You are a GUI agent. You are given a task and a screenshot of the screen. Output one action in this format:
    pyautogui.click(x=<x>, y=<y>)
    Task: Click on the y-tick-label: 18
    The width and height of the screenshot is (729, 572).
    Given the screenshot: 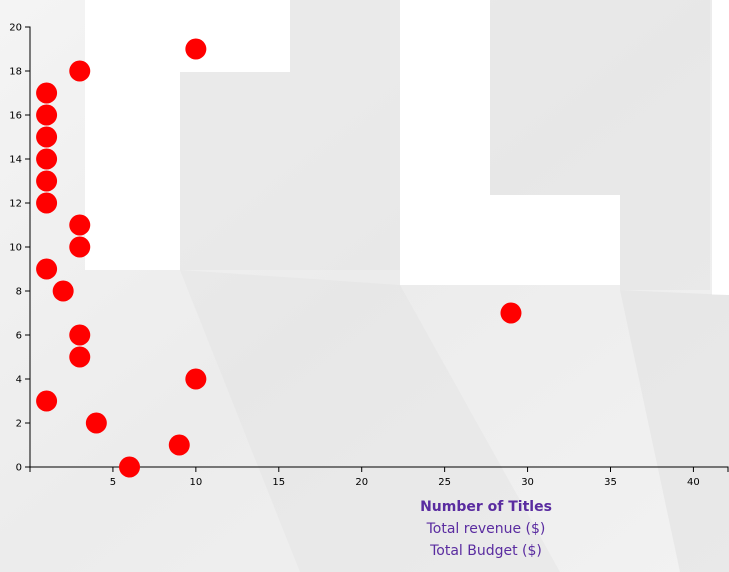 What is the action you would take?
    pyautogui.click(x=15, y=72)
    